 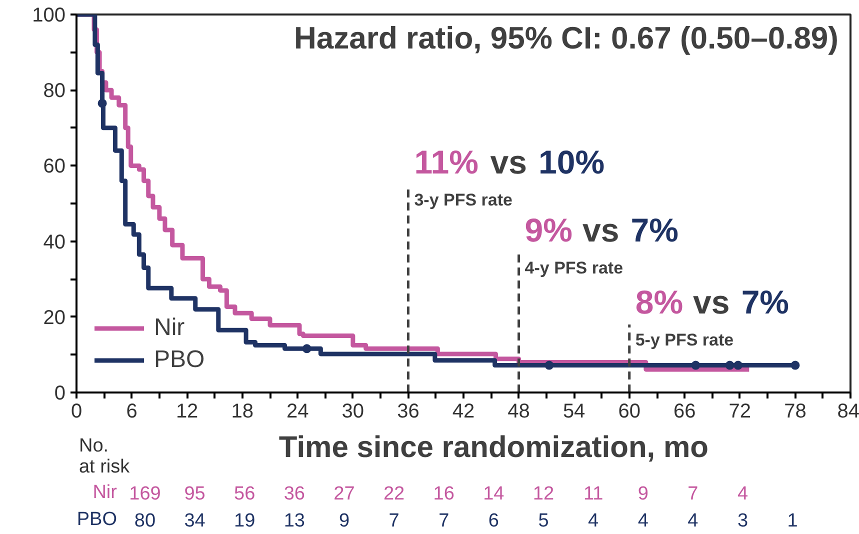 What do you see at coordinates (60, 393) in the screenshot?
I see `y-tick-label: 0` at bounding box center [60, 393].